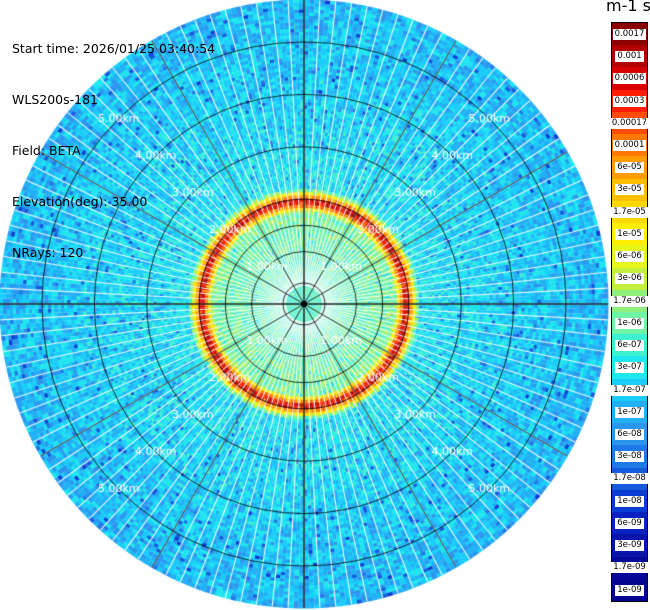 The image size is (650, 610). I want to click on colorbar-segment: 6e-06, so click(629, 257).